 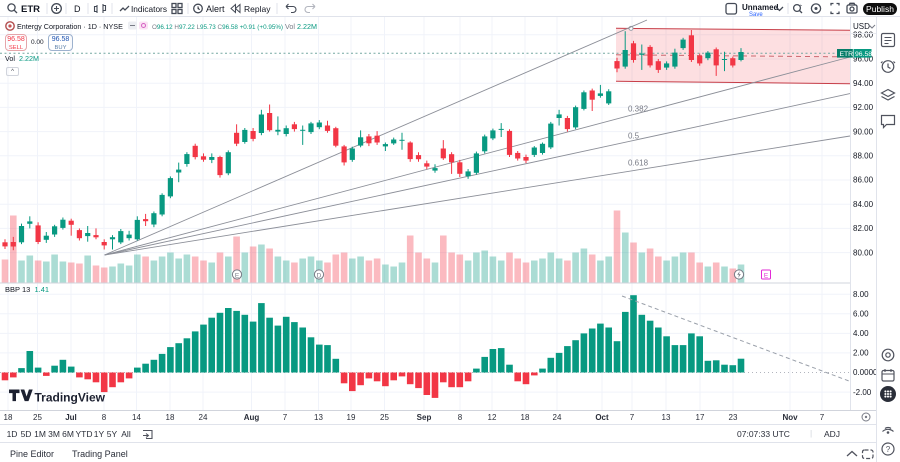 What do you see at coordinates (27, 289) in the screenshot?
I see `svg-text: BBP 13 1.41` at bounding box center [27, 289].